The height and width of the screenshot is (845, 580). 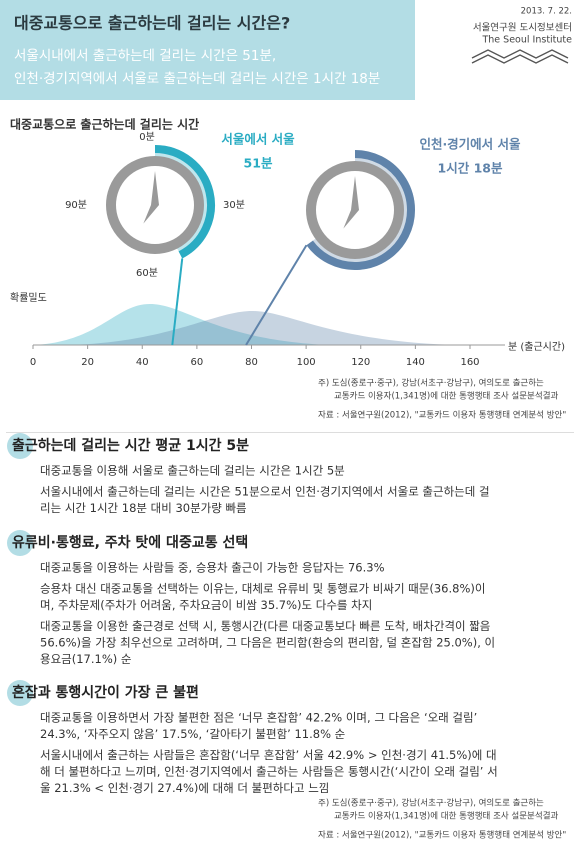 What do you see at coordinates (258, 163) in the screenshot?
I see `value-label: 51분` at bounding box center [258, 163].